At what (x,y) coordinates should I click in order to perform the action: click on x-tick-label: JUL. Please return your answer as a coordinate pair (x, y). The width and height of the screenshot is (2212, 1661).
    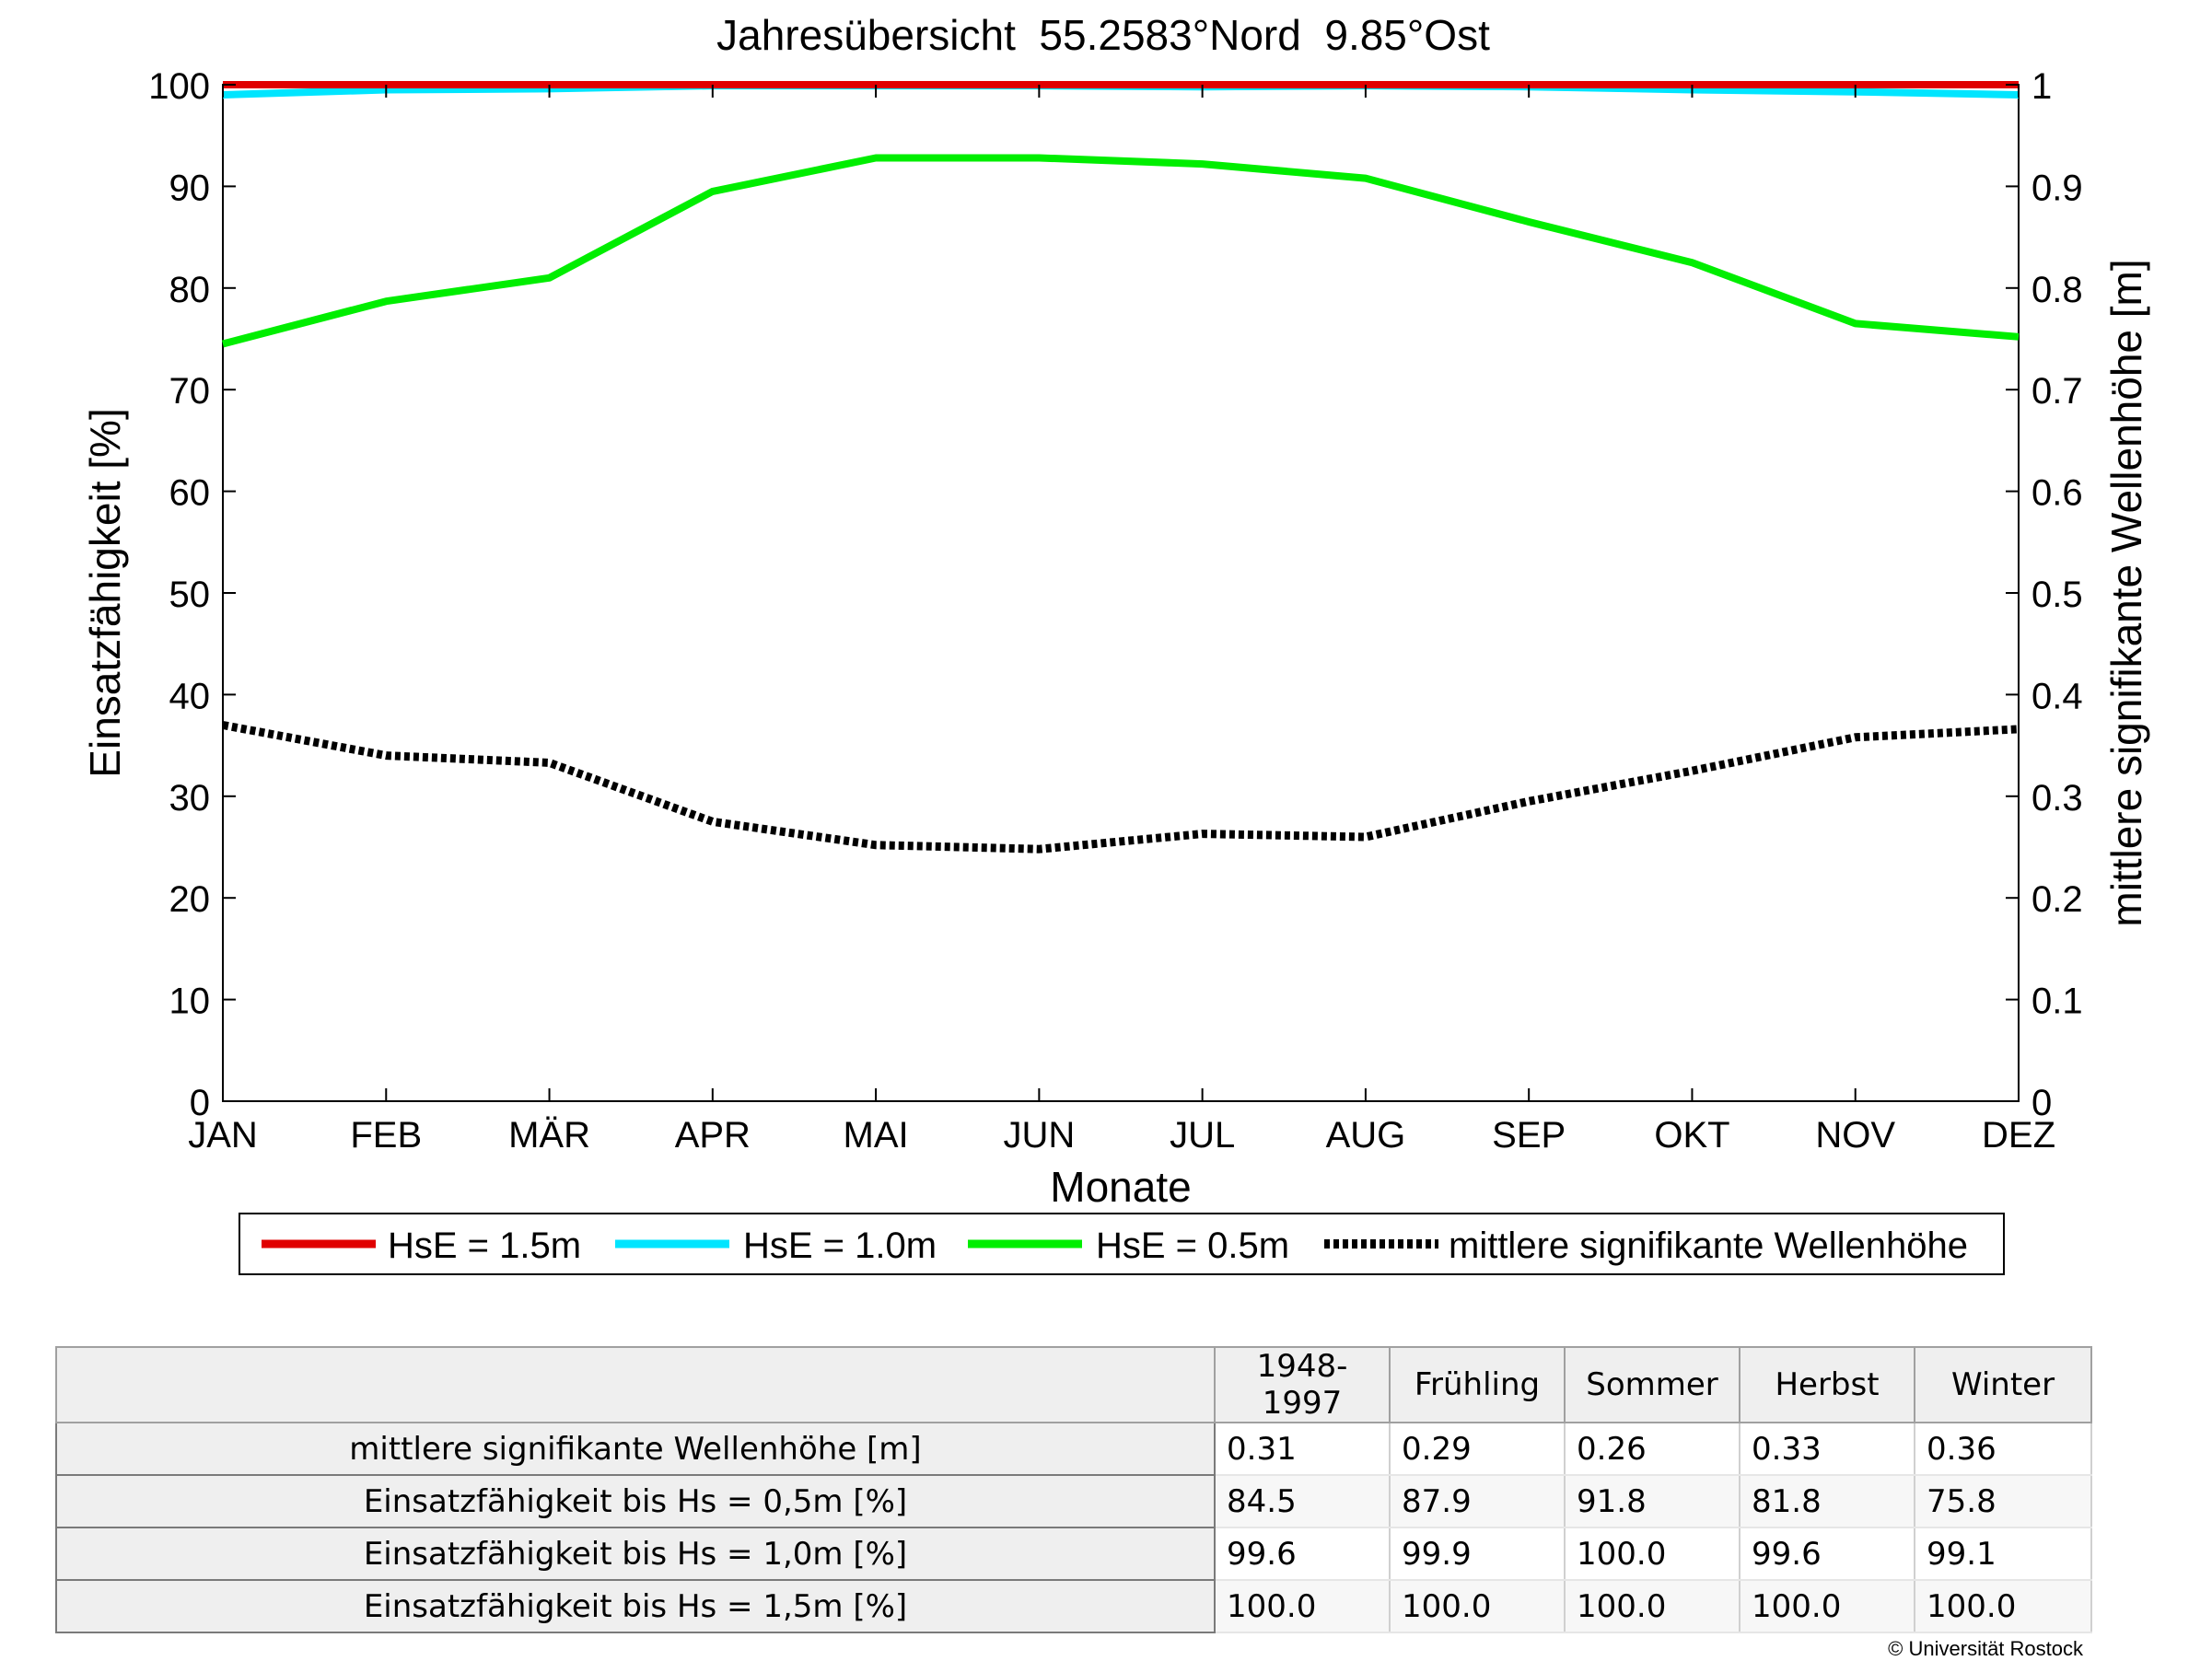
    Looking at the image, I should click on (1203, 1135).